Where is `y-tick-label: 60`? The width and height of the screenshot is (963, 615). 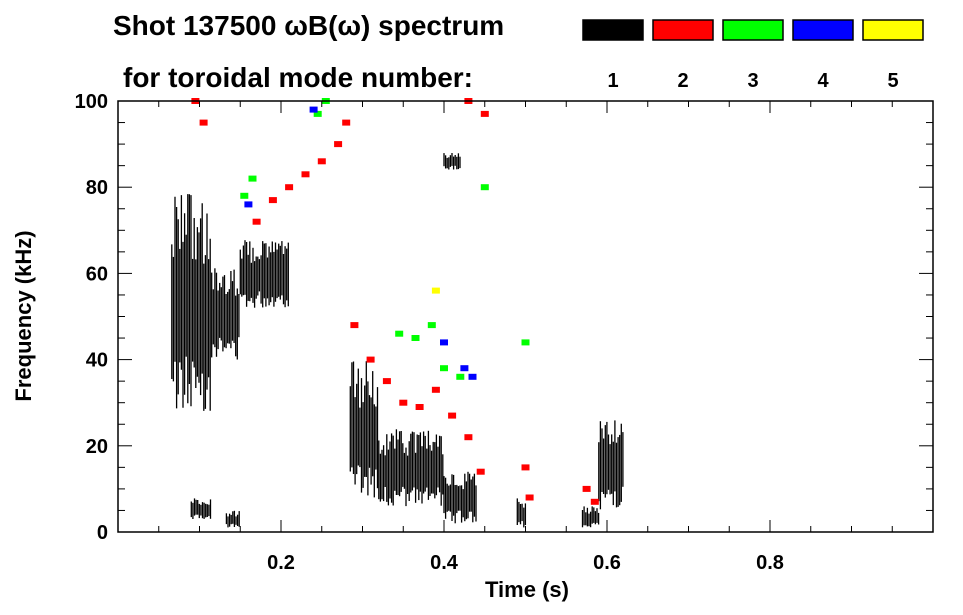
y-tick-label: 60 is located at coordinates (97, 274).